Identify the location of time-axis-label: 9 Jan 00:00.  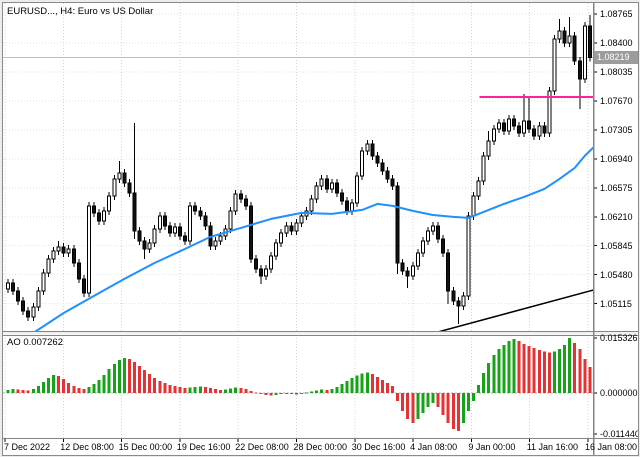
(492, 447).